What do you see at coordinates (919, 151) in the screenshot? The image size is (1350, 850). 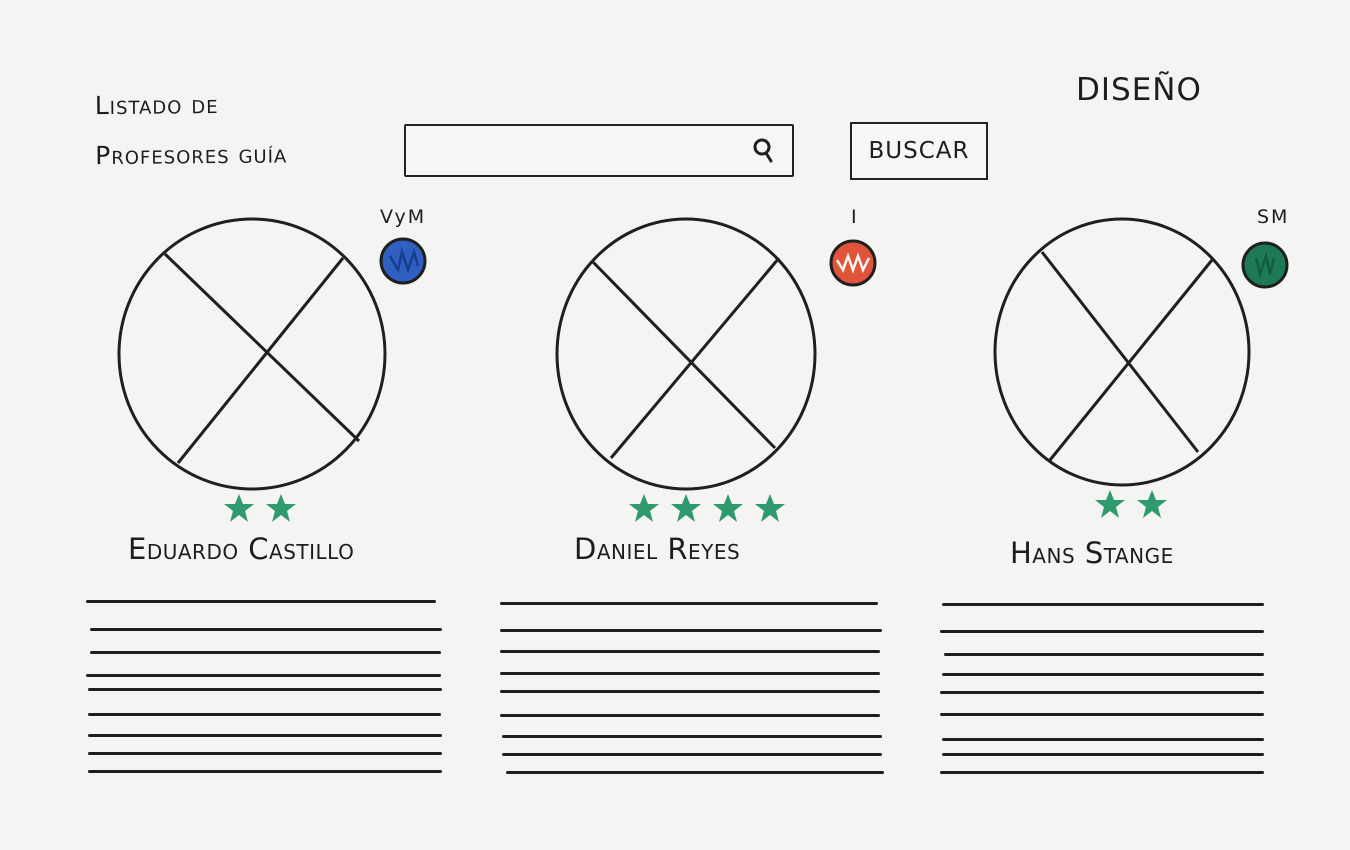 I see `search-button: BUSCAR` at bounding box center [919, 151].